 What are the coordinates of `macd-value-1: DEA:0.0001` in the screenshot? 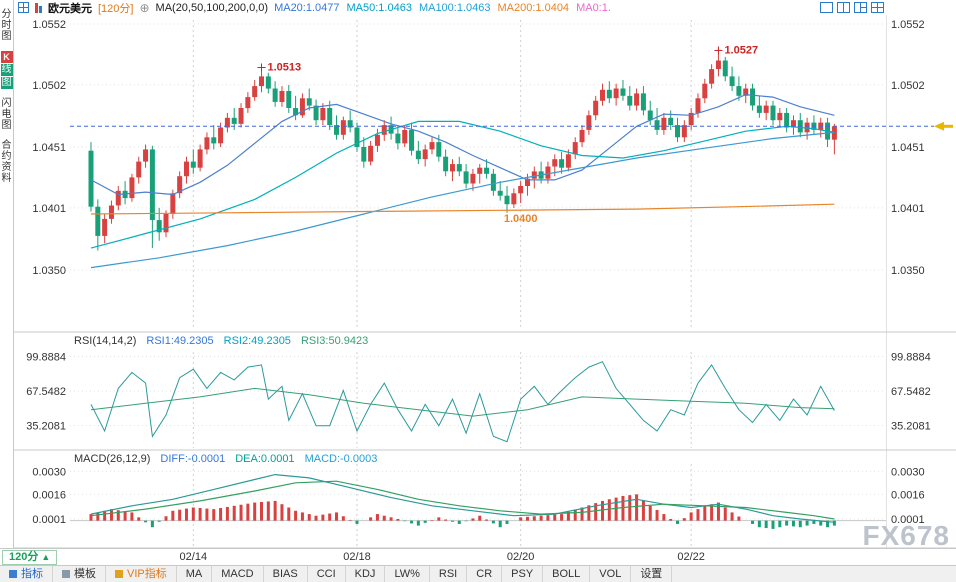 It's located at (265, 459).